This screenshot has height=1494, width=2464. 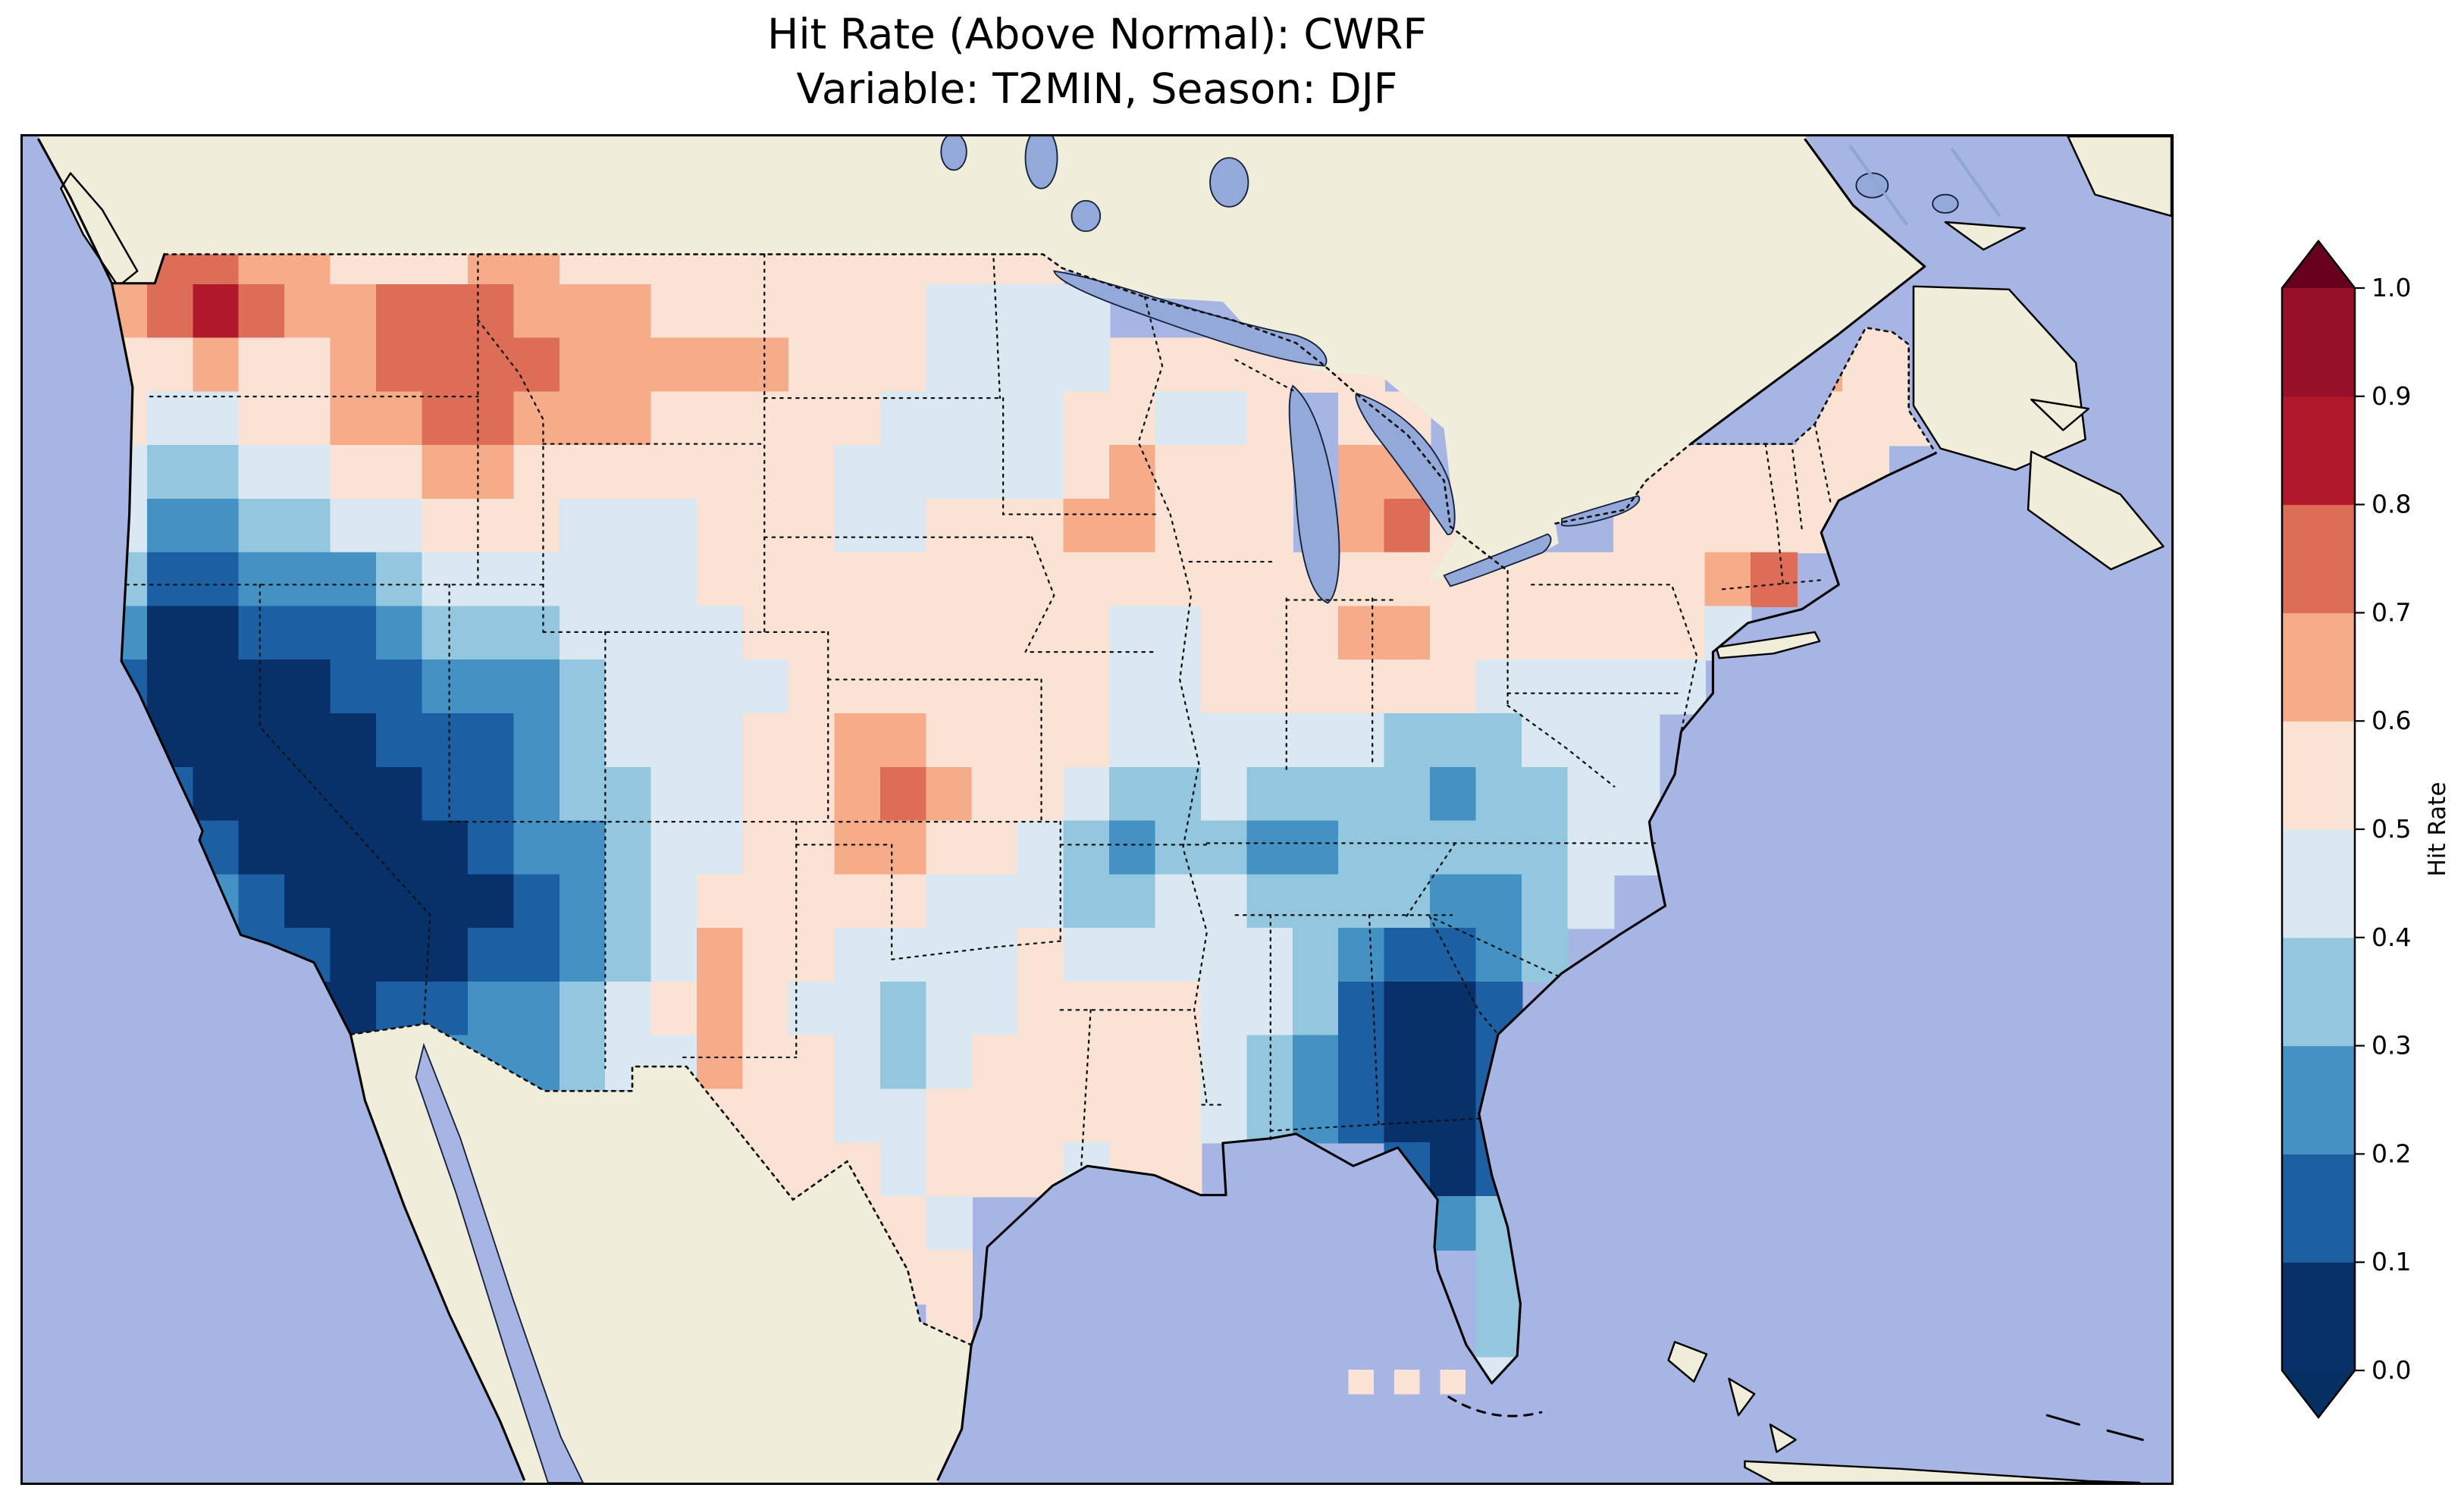 What do you see at coordinates (654, 276) in the screenshot?
I see `us-canada-border` at bounding box center [654, 276].